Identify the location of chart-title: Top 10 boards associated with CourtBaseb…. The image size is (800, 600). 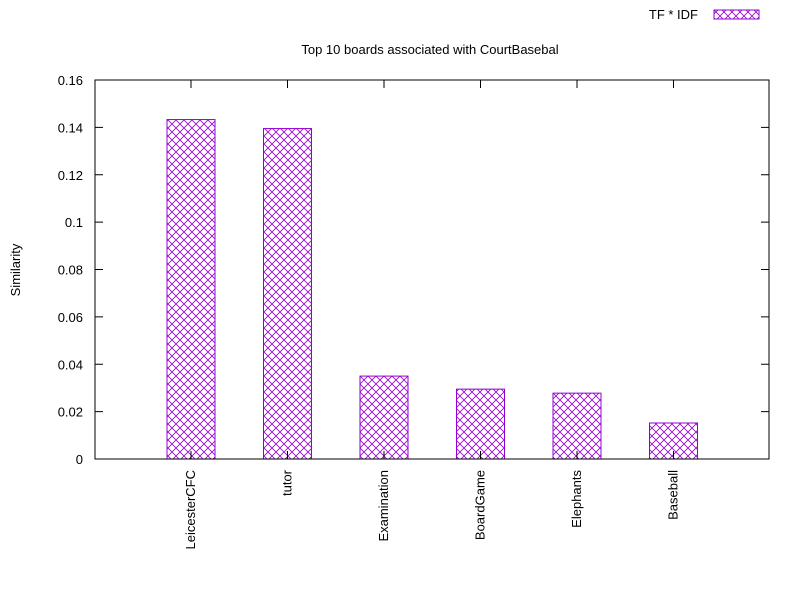
(429, 49).